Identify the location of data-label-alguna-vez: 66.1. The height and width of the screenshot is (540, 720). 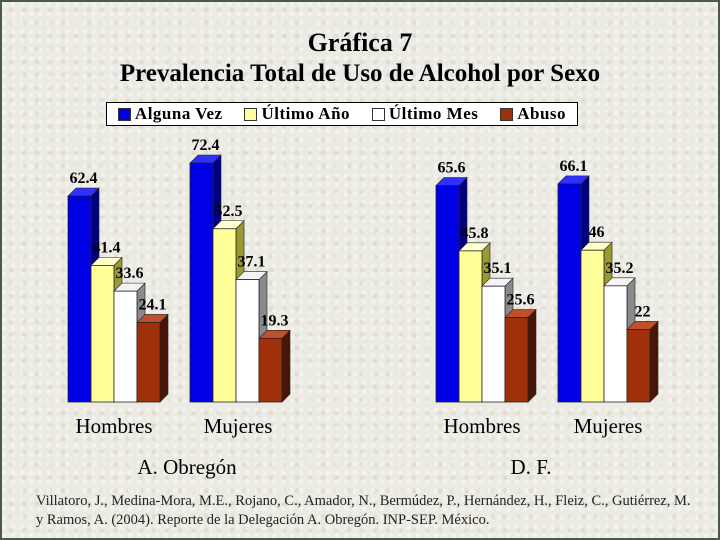
(574, 166).